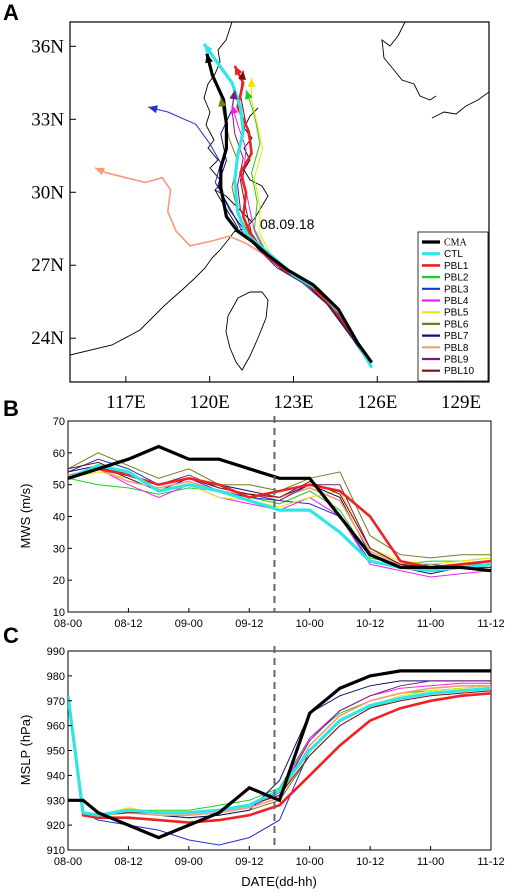 This screenshot has height=892, width=505. I want to click on legend-box, so click(453, 306).